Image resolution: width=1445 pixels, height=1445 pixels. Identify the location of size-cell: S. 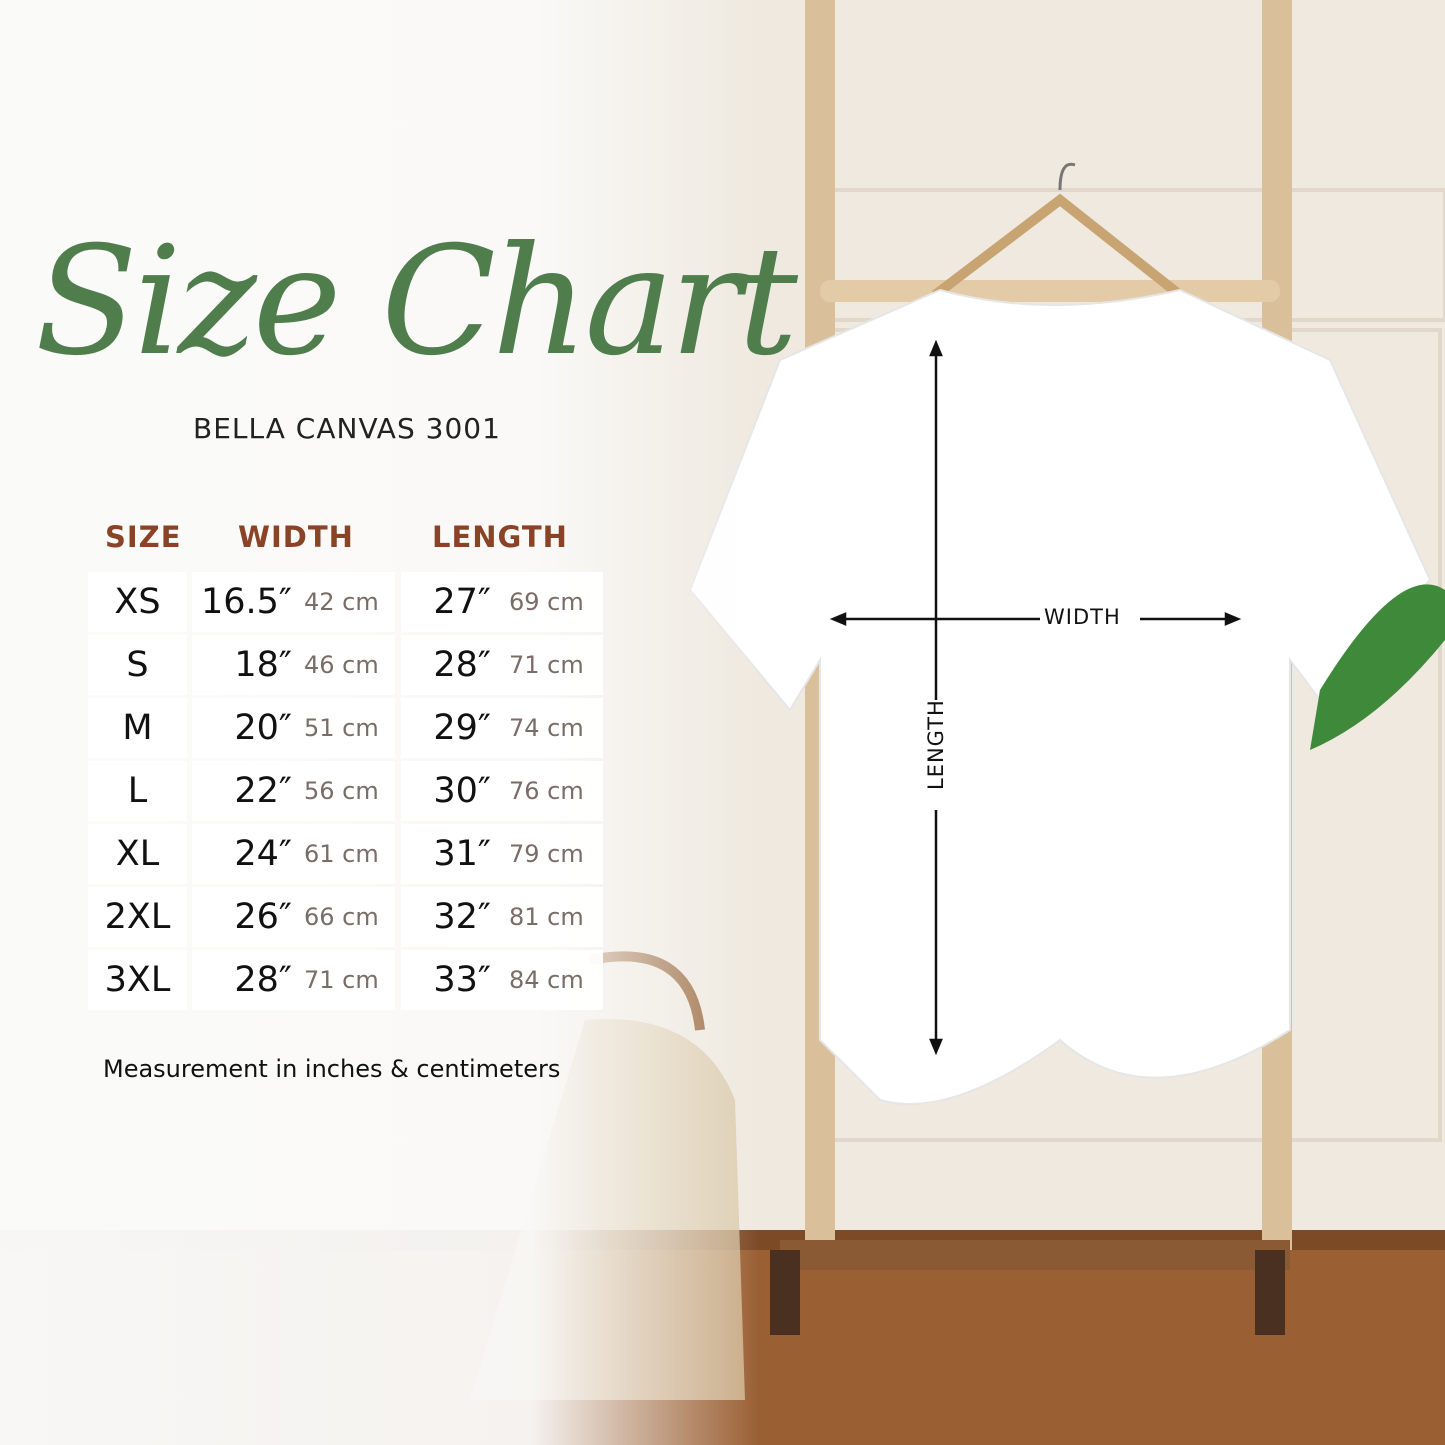
(137, 665).